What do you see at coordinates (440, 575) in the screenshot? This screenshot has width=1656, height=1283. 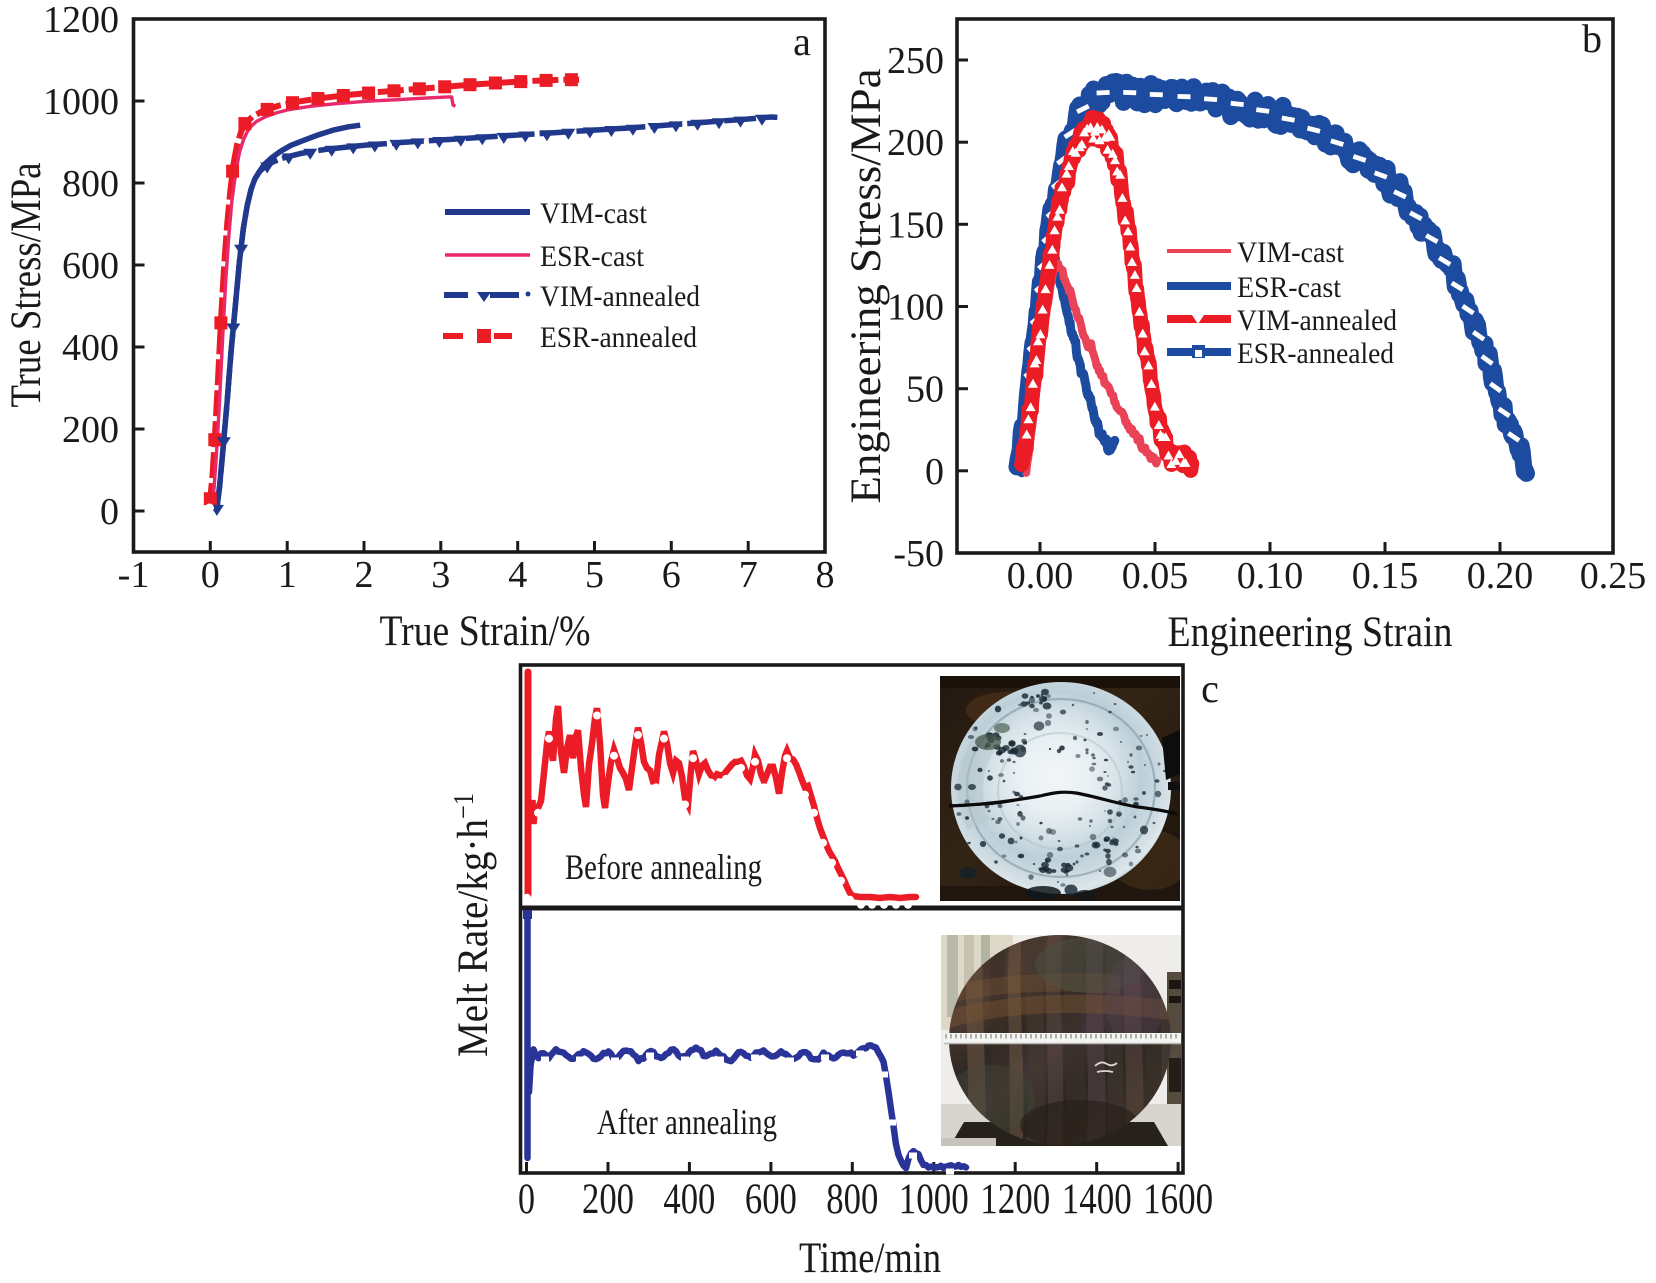 I see `svg-text: 3` at bounding box center [440, 575].